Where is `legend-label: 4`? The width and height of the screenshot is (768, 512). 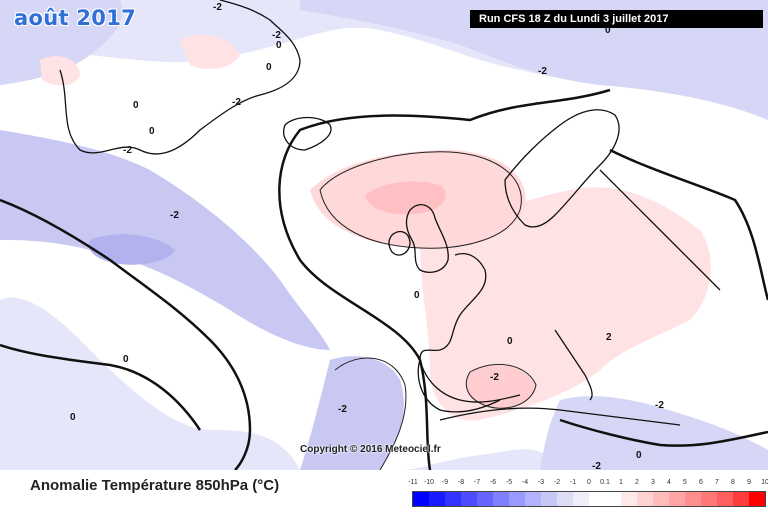
legend-label: 4 is located at coordinates (669, 482).